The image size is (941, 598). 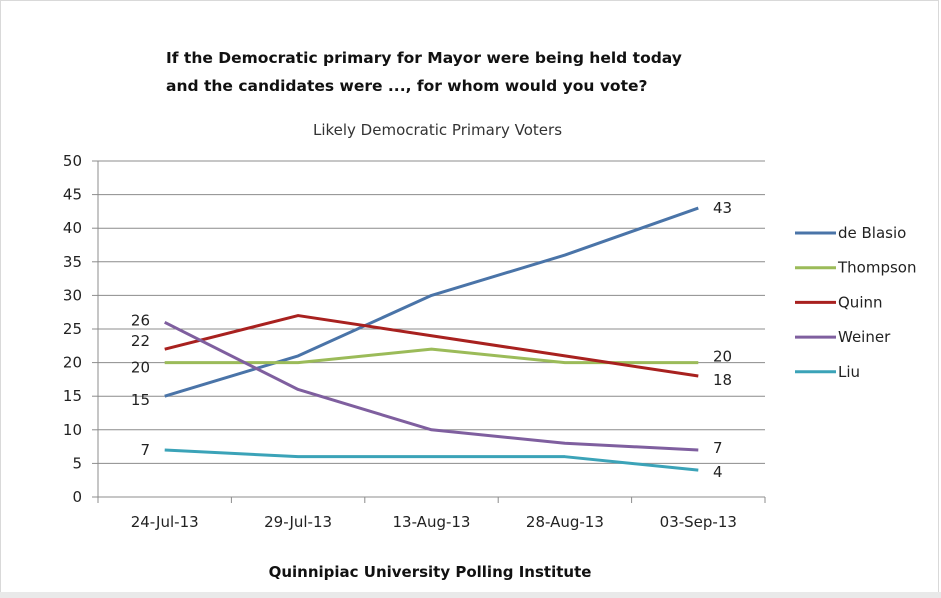 What do you see at coordinates (864, 337) in the screenshot?
I see `legend-label: Weiner` at bounding box center [864, 337].